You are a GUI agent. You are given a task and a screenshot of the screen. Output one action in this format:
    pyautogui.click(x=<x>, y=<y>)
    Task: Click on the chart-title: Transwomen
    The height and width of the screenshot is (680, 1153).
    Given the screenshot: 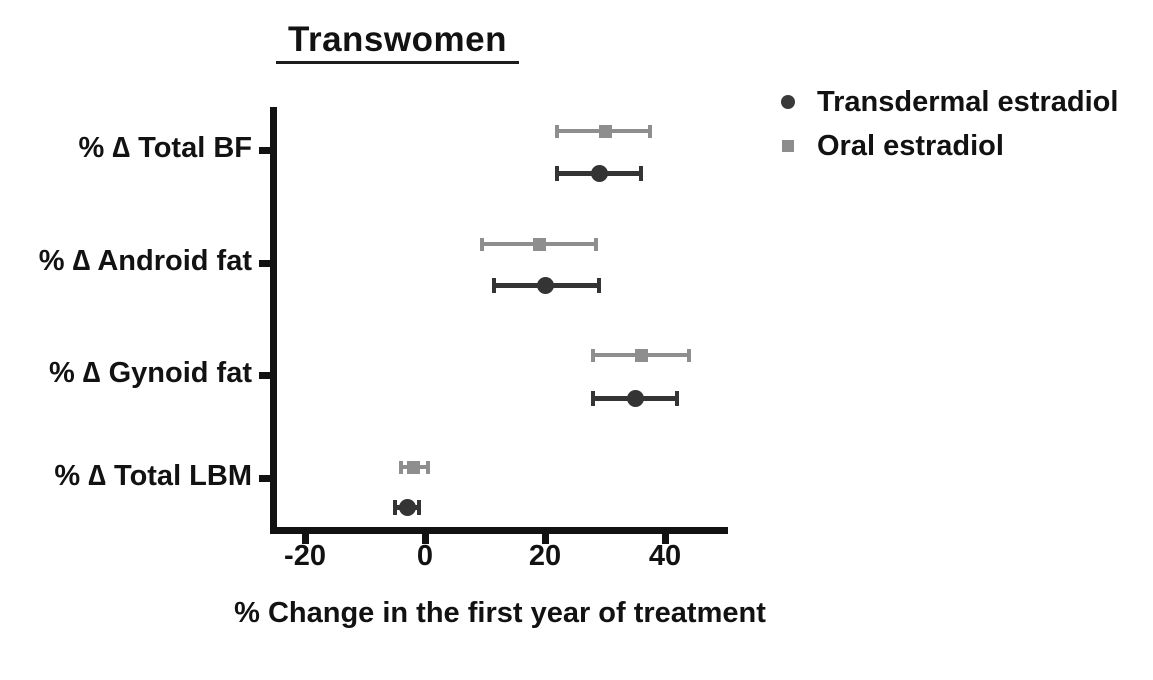 What is the action you would take?
    pyautogui.click(x=397, y=42)
    